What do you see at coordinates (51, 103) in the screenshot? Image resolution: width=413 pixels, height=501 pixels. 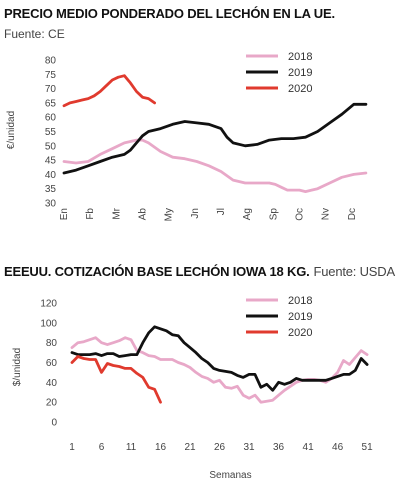 I see `chart1-y-tick-label: 65` at bounding box center [51, 103].